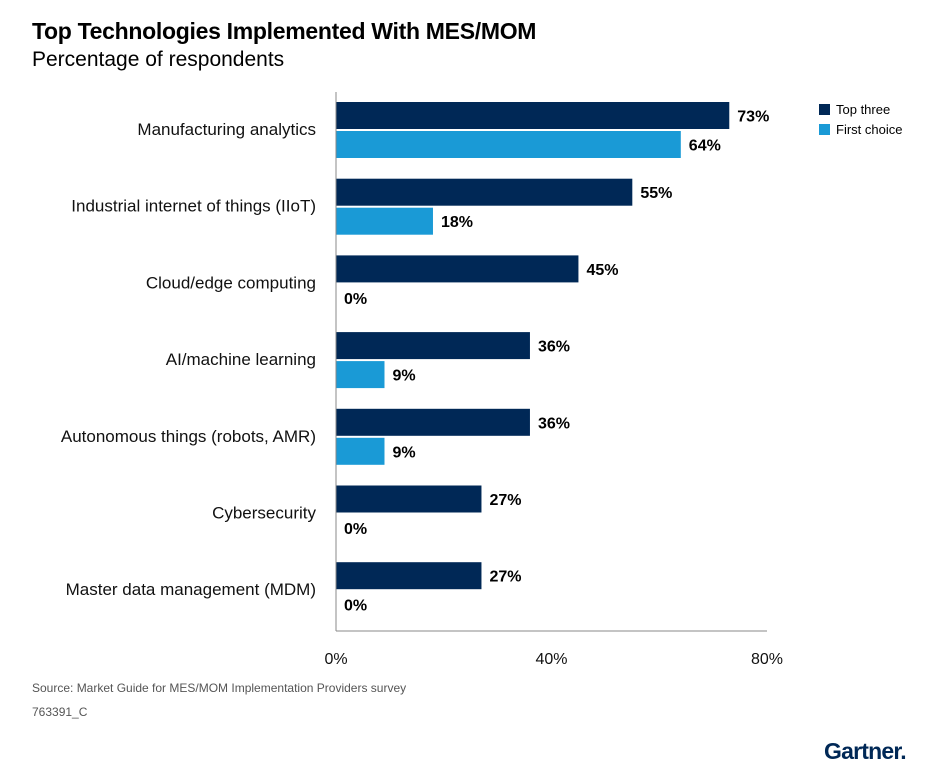 The width and height of the screenshot is (926, 768). Describe the element at coordinates (533, 115) in the screenshot. I see `bar-top-three-manufacturing-analytics` at that location.